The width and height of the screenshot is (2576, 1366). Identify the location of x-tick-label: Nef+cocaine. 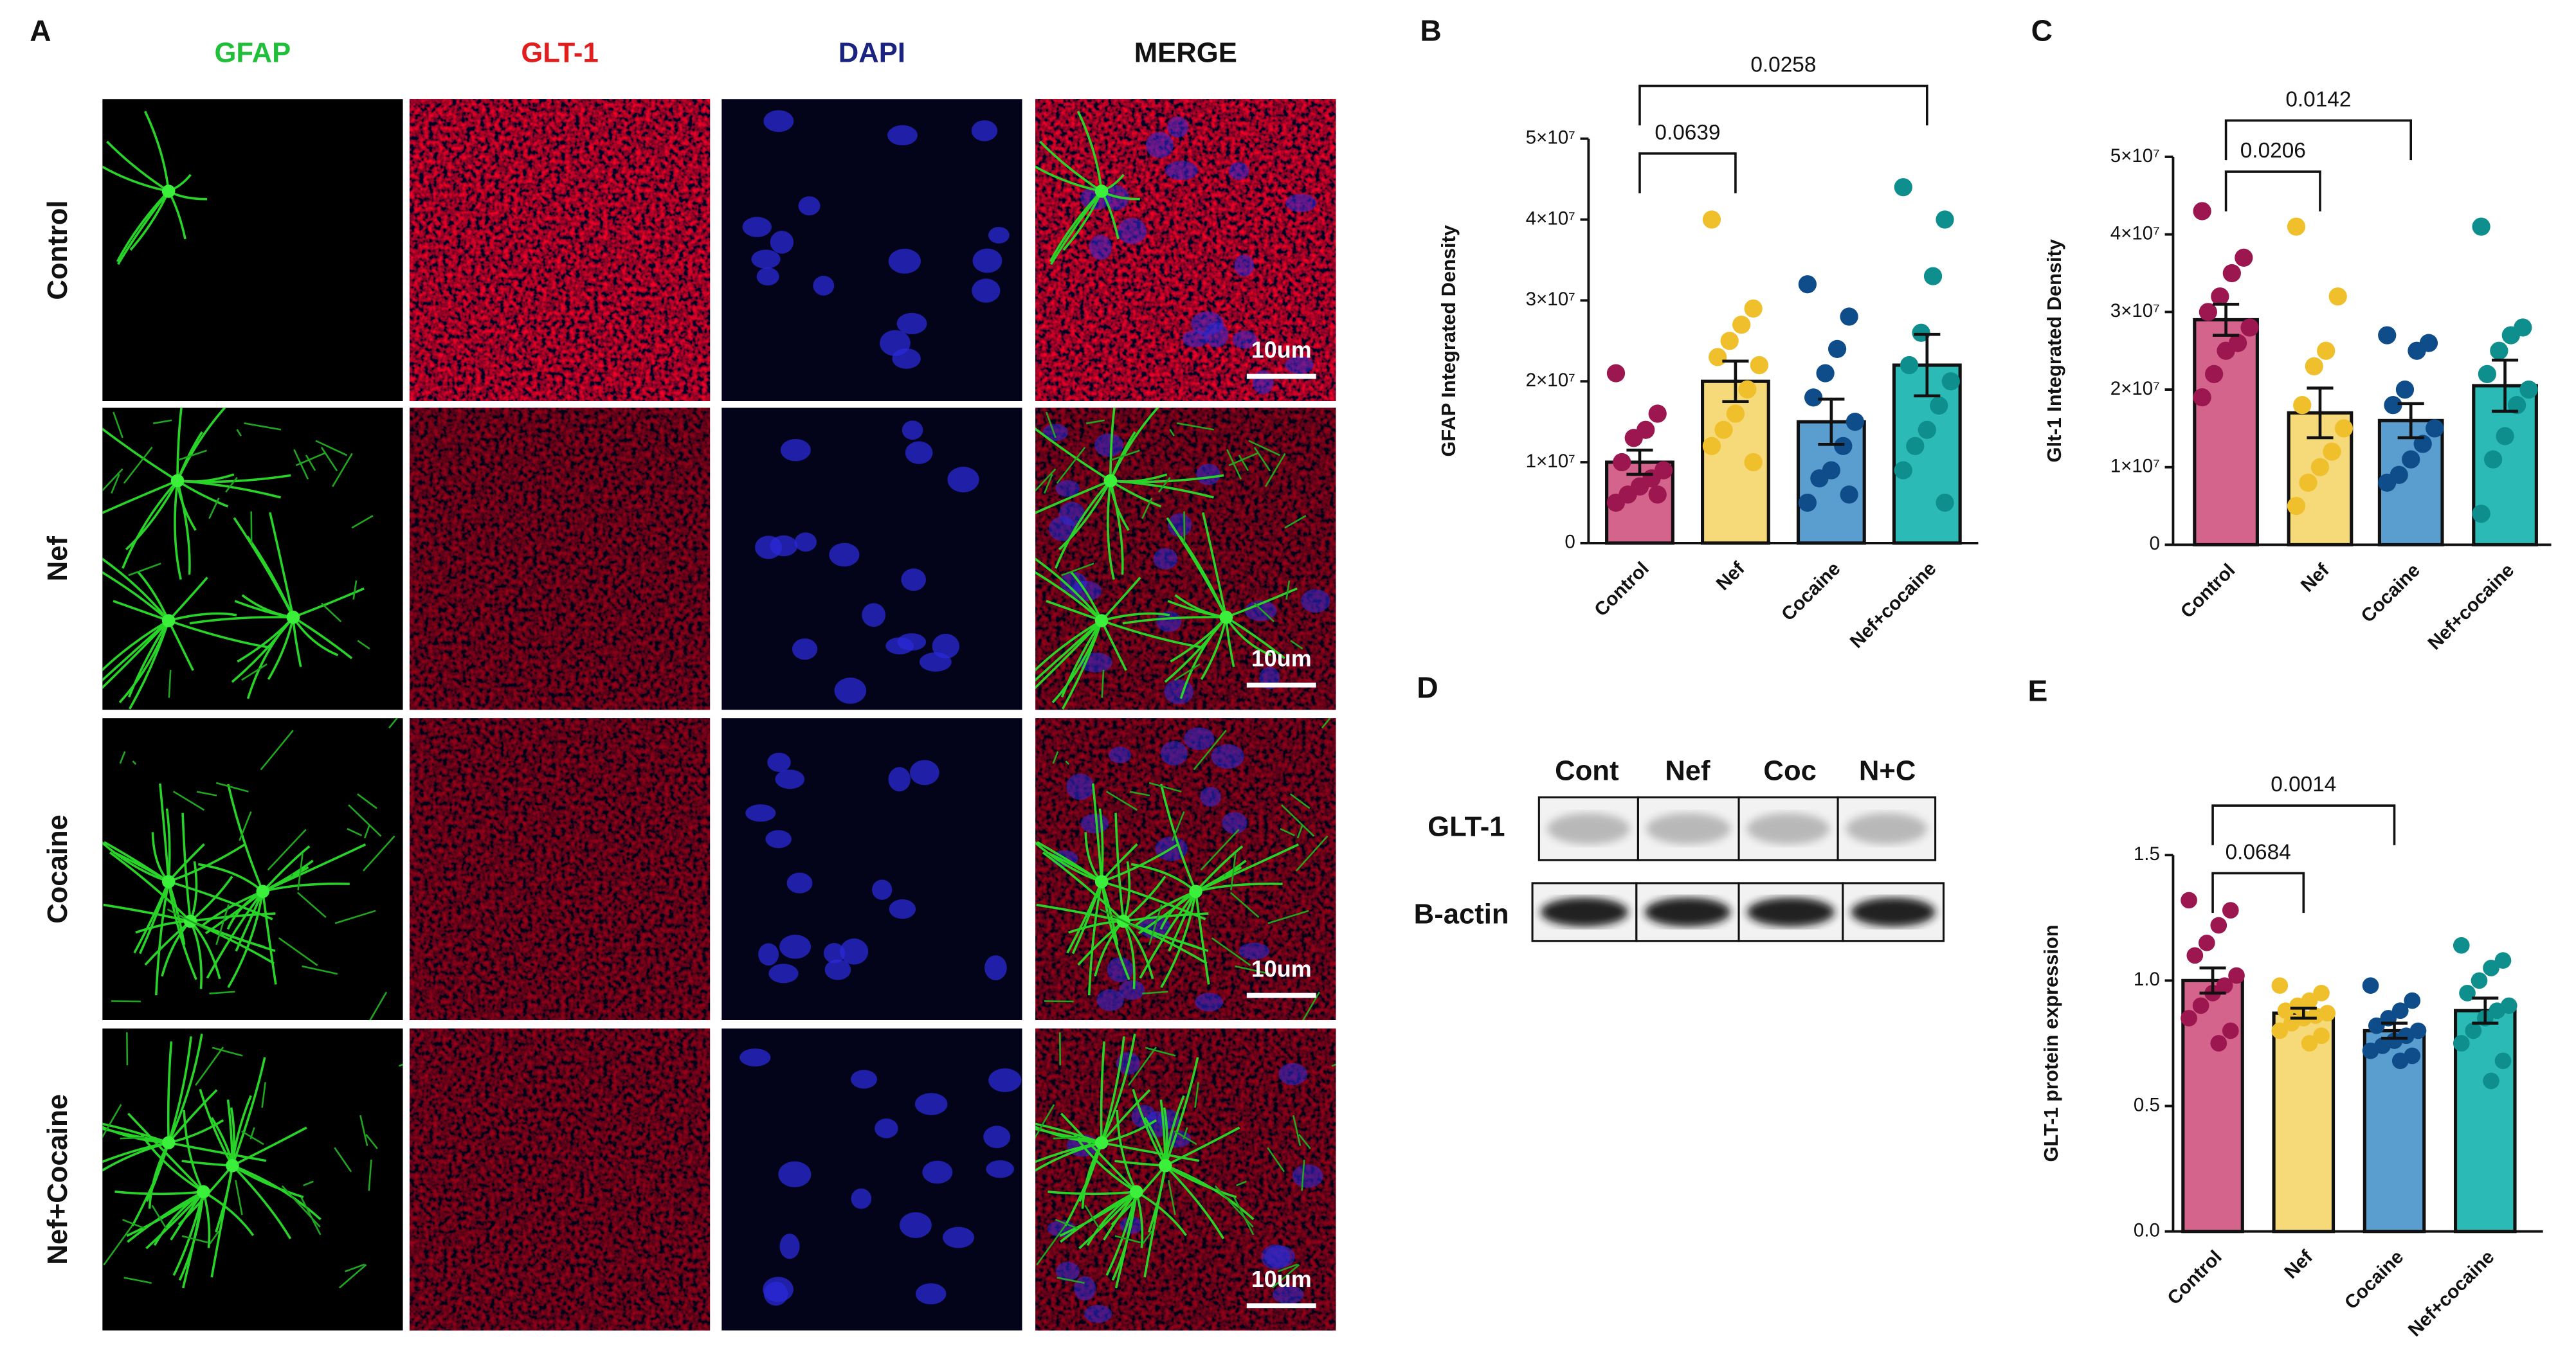
(2471, 607).